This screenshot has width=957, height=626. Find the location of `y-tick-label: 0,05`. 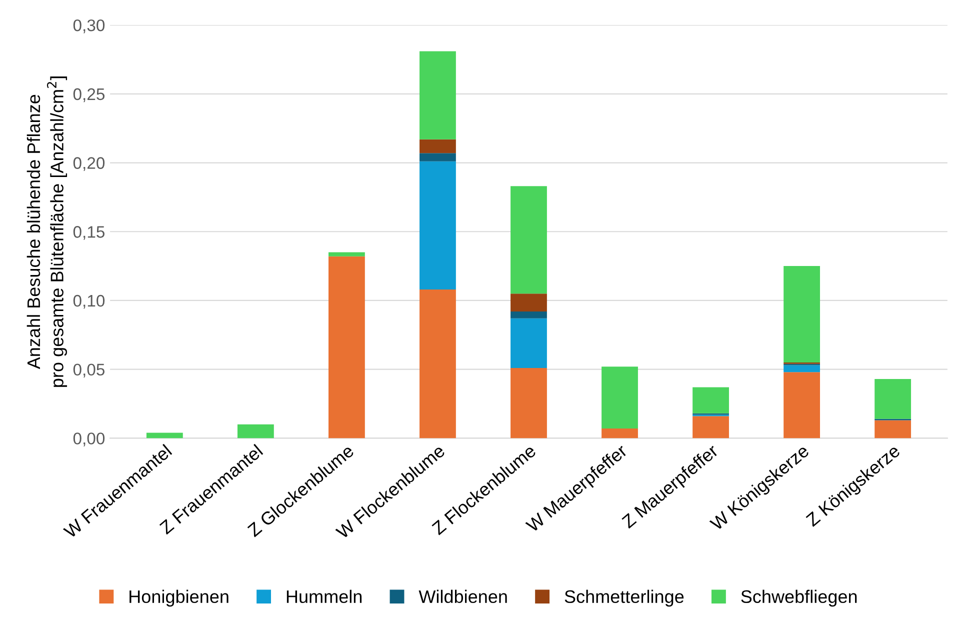

y-tick-label: 0,05 is located at coordinates (88, 371).